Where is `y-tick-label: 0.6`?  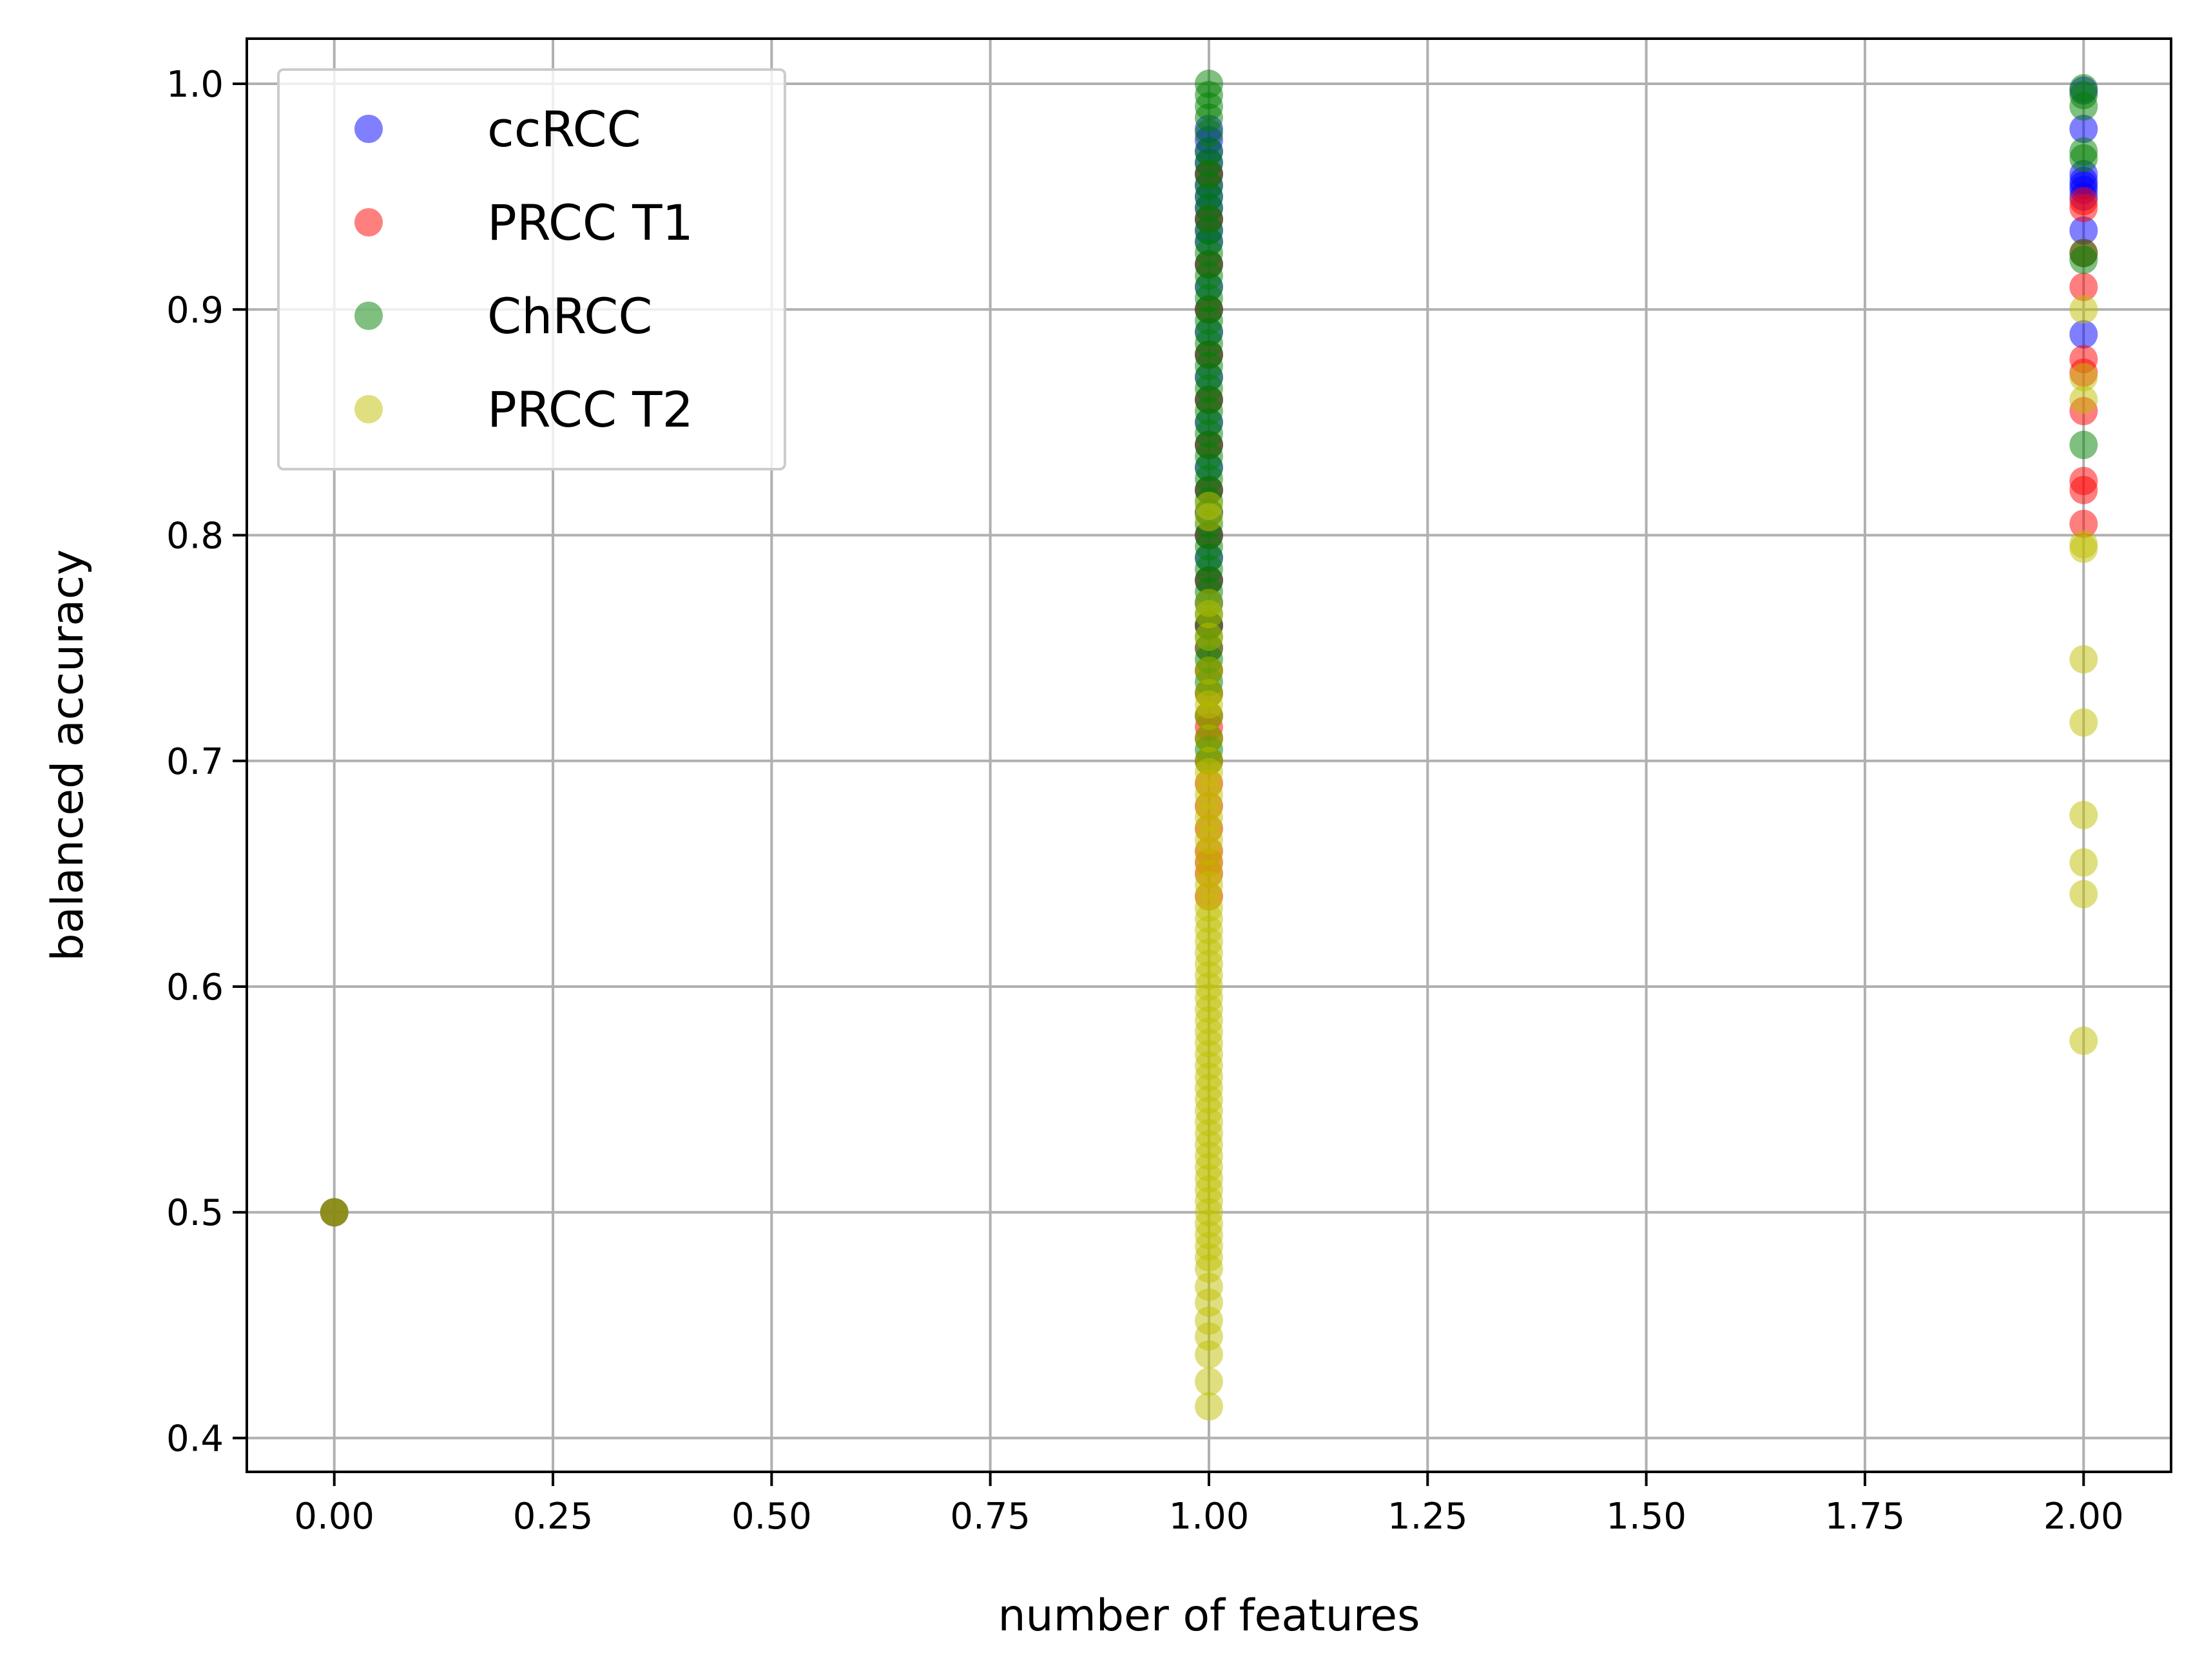
y-tick-label: 0.6 is located at coordinates (195, 988).